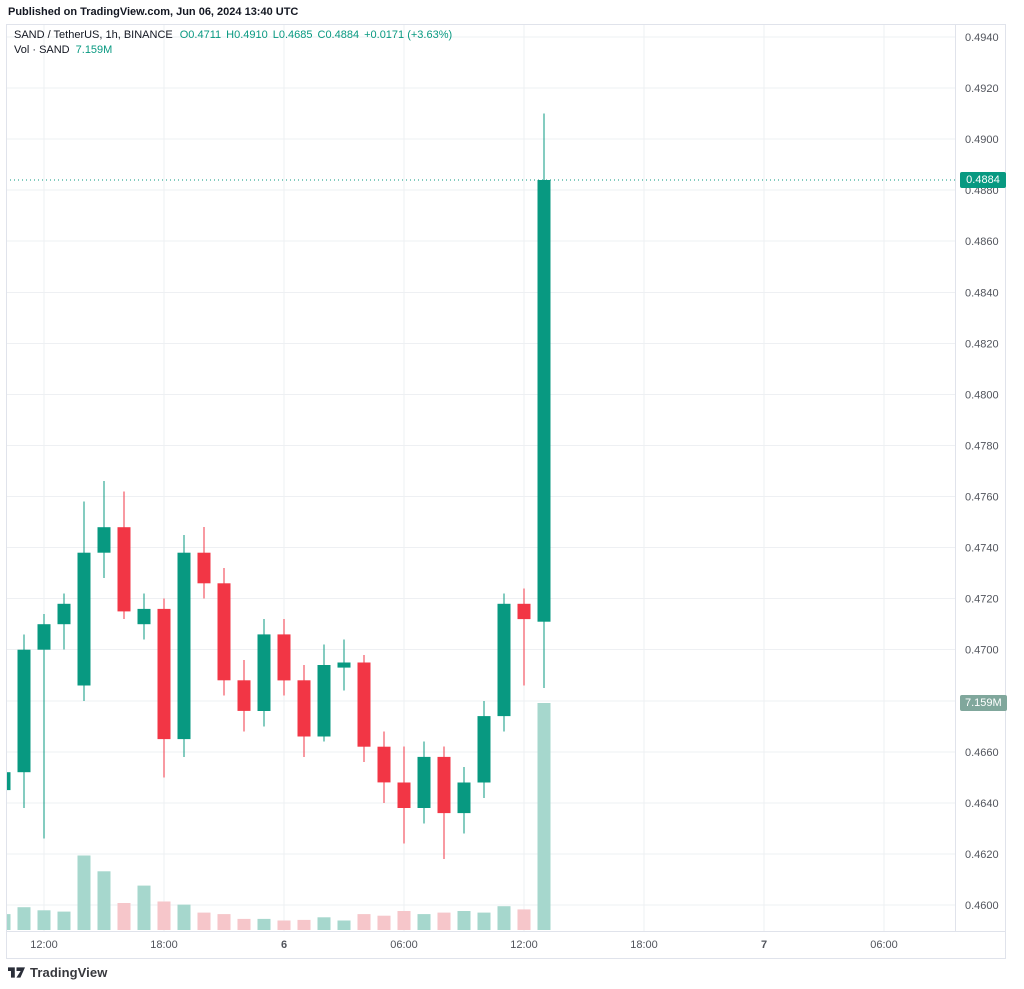 This screenshot has width=1024, height=989. Describe the element at coordinates (983, 703) in the screenshot. I see `volume-badge: 7.159M` at that location.